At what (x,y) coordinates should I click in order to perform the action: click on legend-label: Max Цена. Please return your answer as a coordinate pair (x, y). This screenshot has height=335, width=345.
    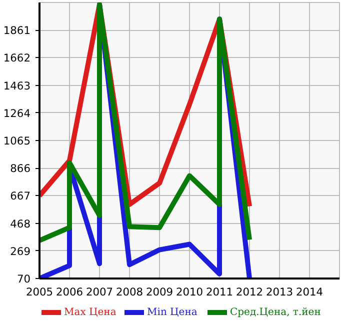
    Looking at the image, I should click on (90, 312).